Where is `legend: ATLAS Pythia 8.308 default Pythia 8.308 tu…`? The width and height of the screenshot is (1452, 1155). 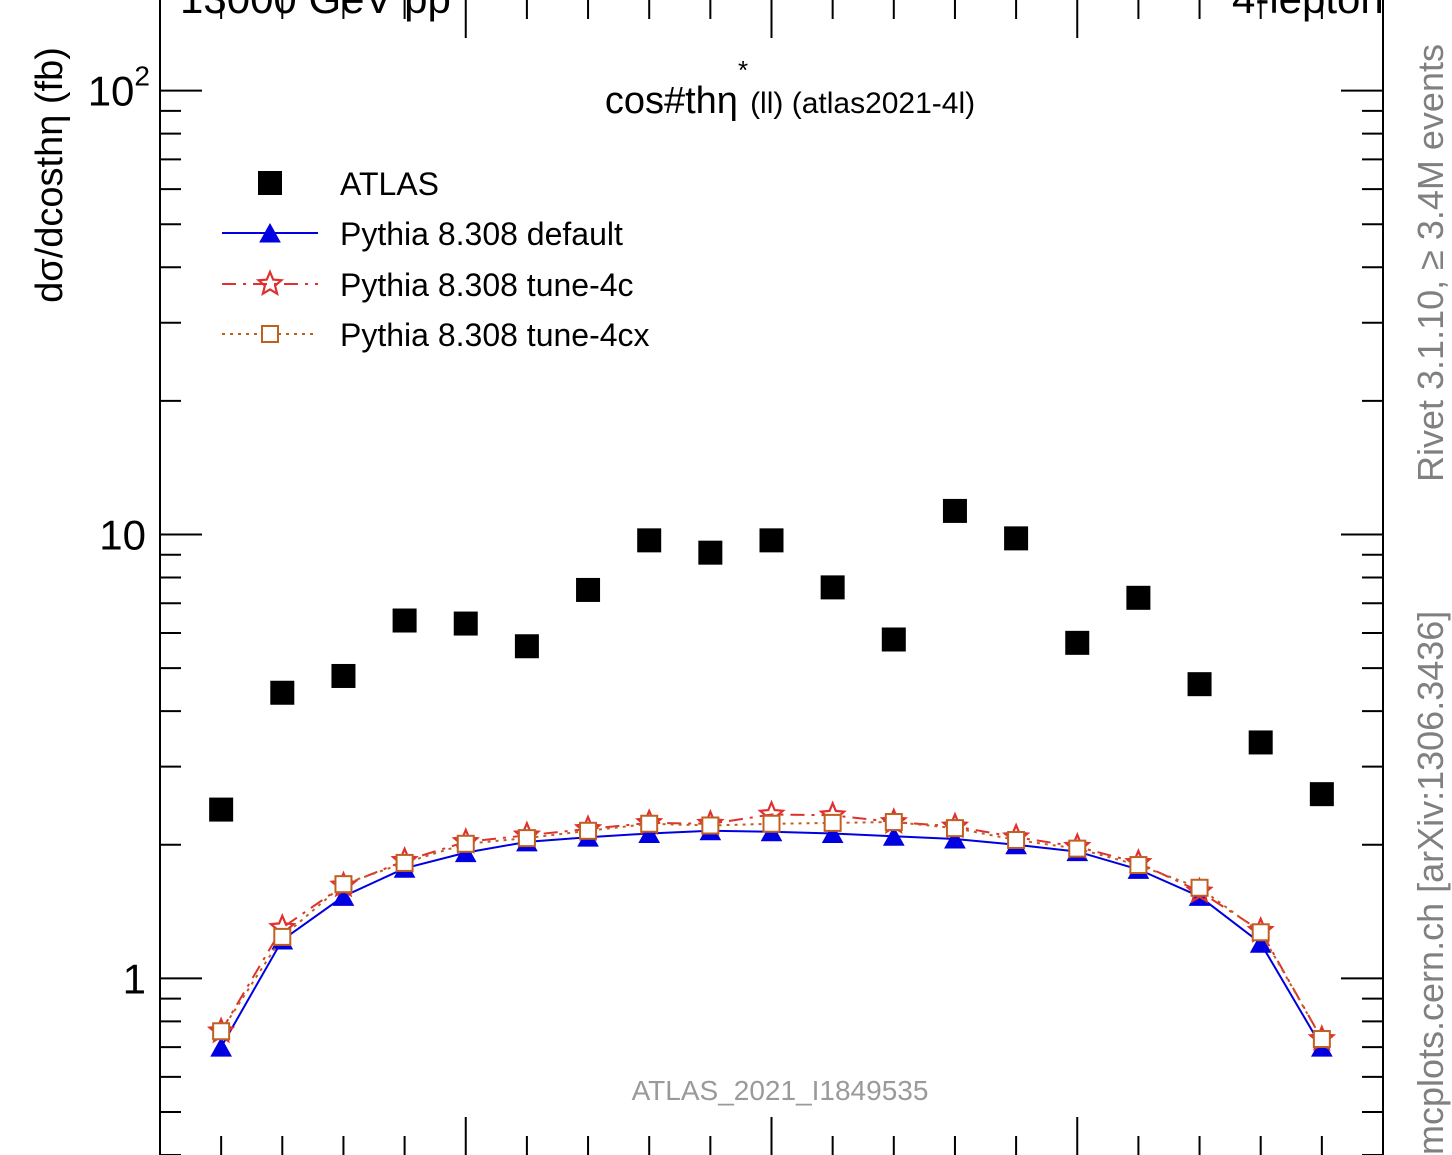 legend: ATLAS Pythia 8.308 default Pythia 8.308 tu… is located at coordinates (436, 259).